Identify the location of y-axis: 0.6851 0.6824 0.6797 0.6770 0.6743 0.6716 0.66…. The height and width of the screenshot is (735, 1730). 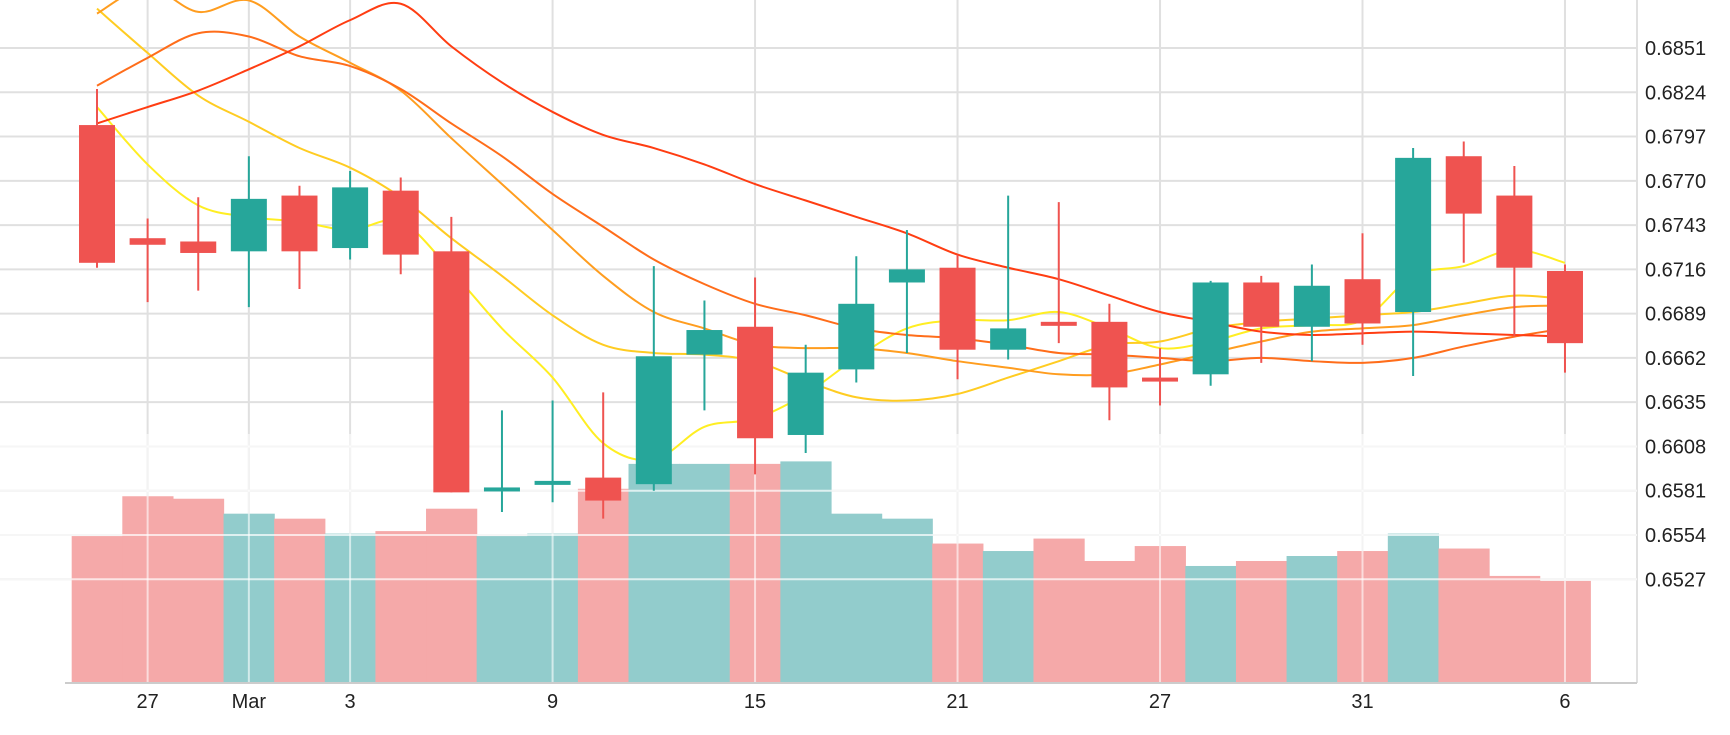
(1675, 314).